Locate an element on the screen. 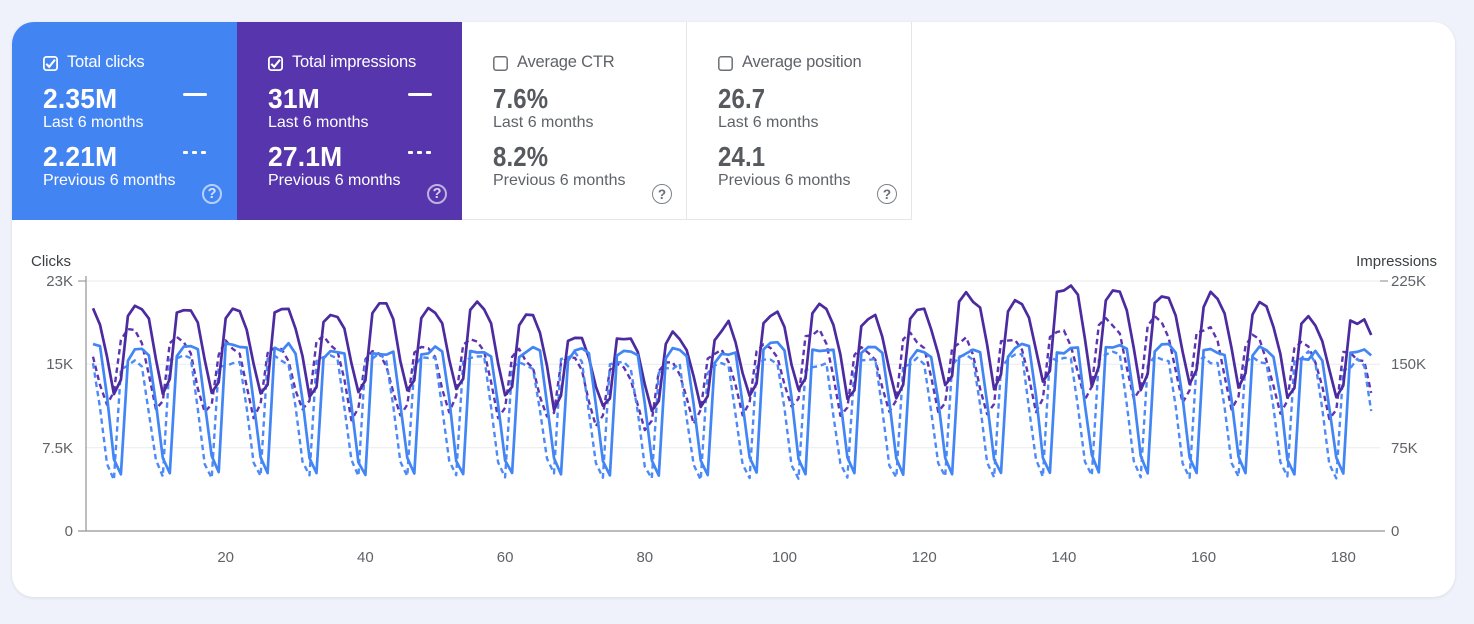 Image resolution: width=1474 pixels, height=624 pixels. svg-text: 80 is located at coordinates (644, 557).